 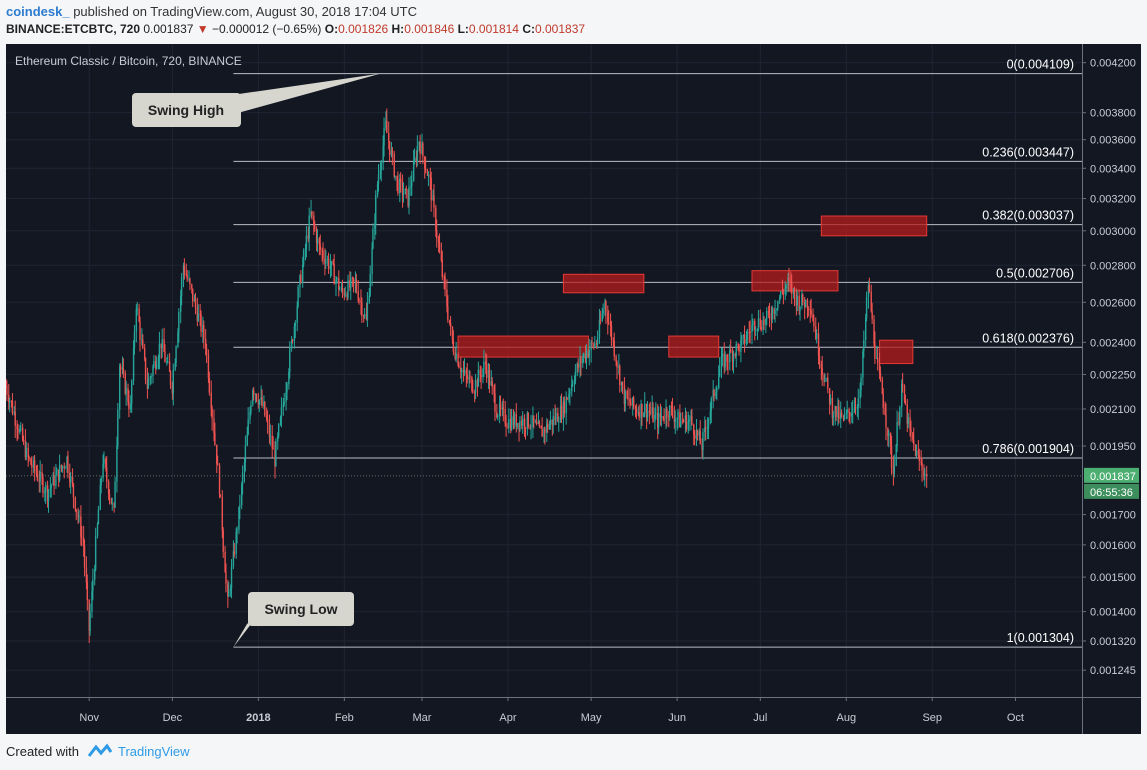 What do you see at coordinates (38, 11) in the screenshot?
I see `author-link: coindesk_` at bounding box center [38, 11].